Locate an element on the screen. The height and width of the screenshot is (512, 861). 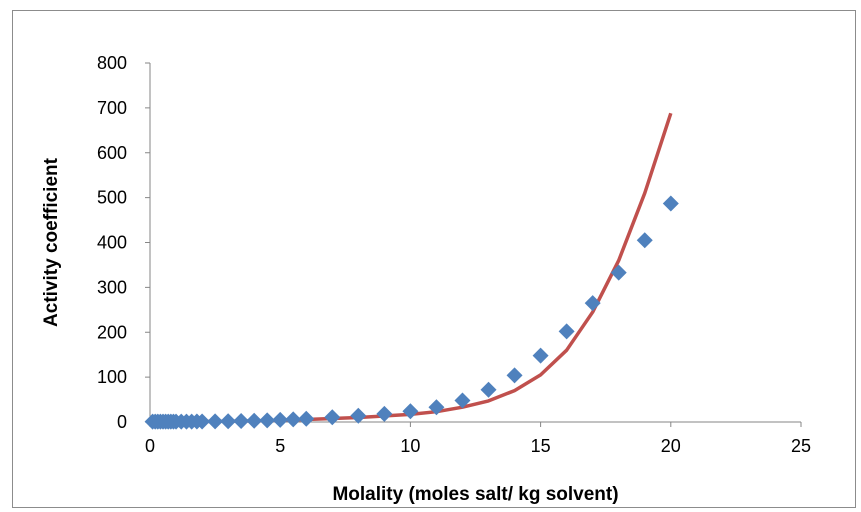
x-ticks: 0 5 10 15 20 25 is located at coordinates (478, 439).